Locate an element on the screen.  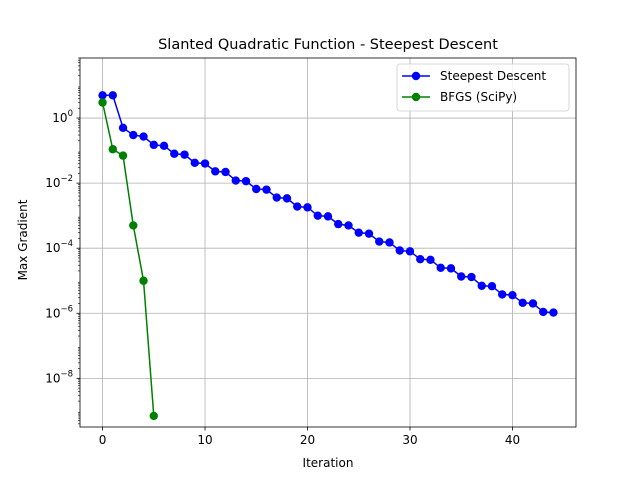
y-tick-label: 10⁻⁴ is located at coordinates (59, 247).